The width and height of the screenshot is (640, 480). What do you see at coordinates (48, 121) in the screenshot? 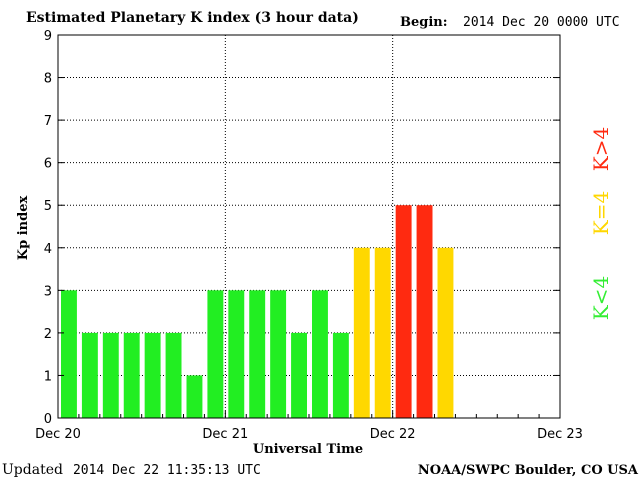
I see `y-tick-label: 7` at bounding box center [48, 121].